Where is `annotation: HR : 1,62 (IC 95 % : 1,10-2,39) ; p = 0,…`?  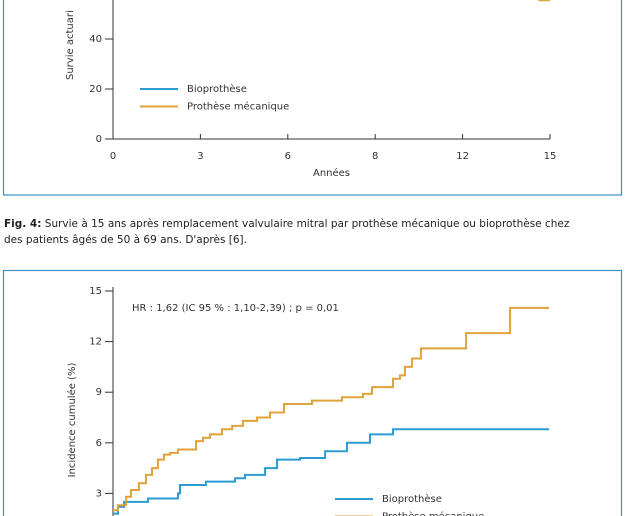 annotation: HR : 1,62 (IC 95 % : 1,10-2,39) ; p = 0,… is located at coordinates (235, 308).